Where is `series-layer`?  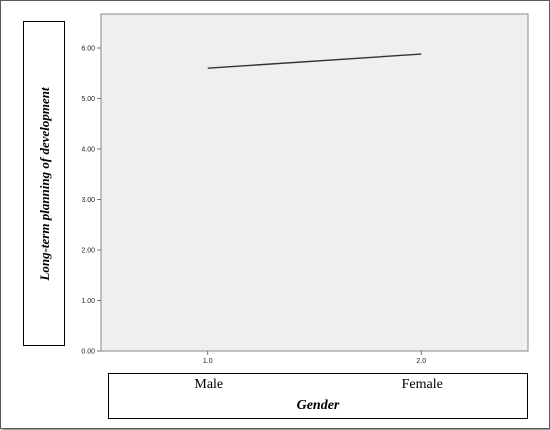 series-layer is located at coordinates (314, 61).